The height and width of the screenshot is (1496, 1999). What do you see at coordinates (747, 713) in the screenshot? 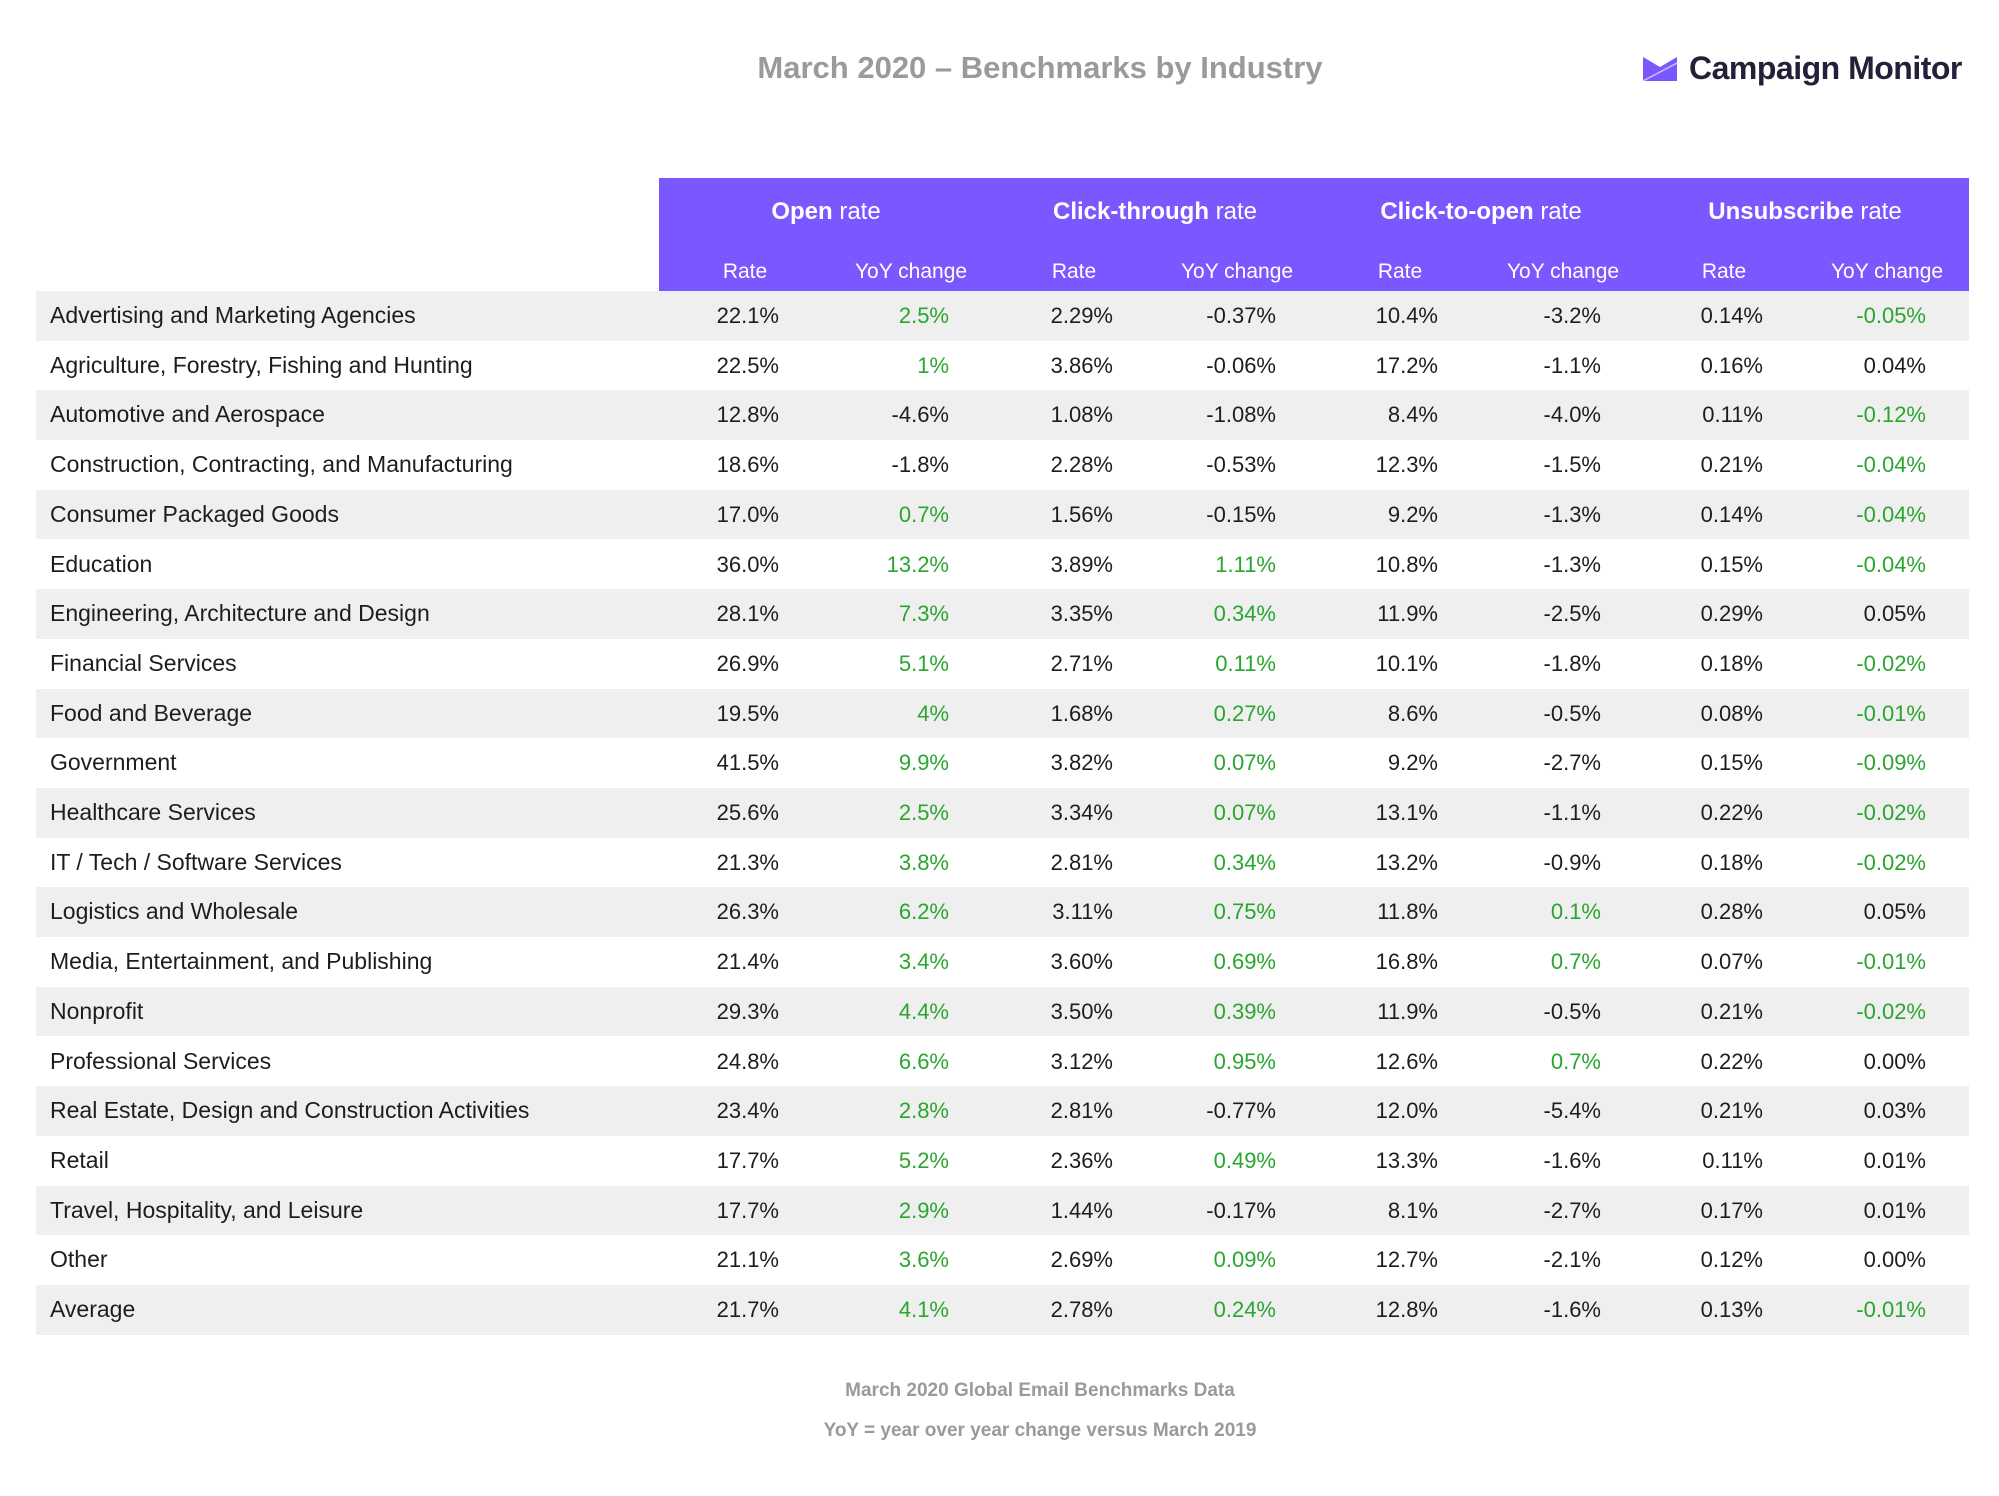
I see `rate-cell: 19.5%` at bounding box center [747, 713].